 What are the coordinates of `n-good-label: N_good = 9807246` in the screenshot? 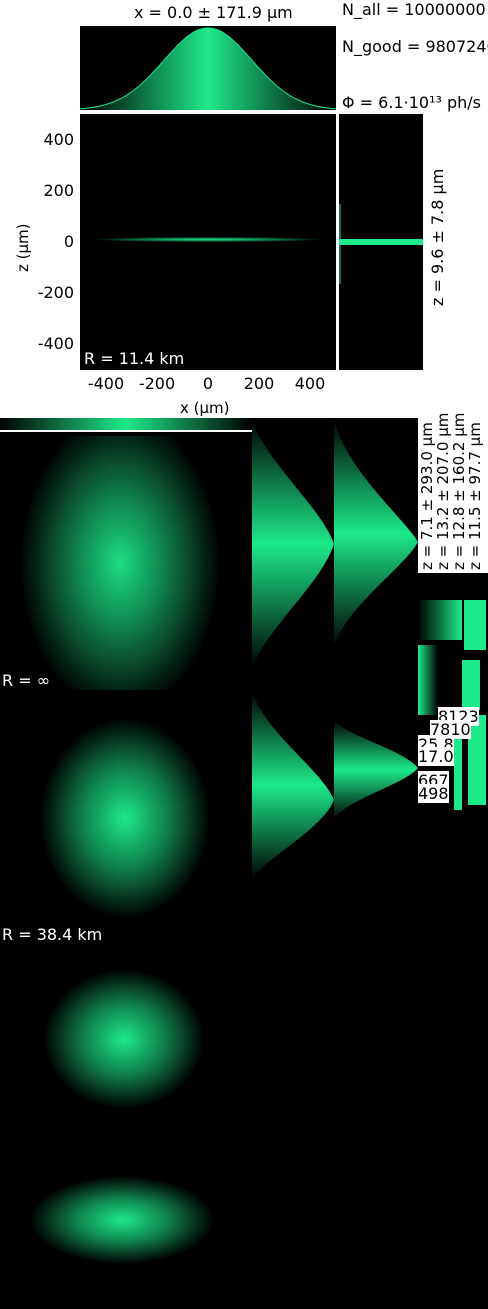 It's located at (415, 46).